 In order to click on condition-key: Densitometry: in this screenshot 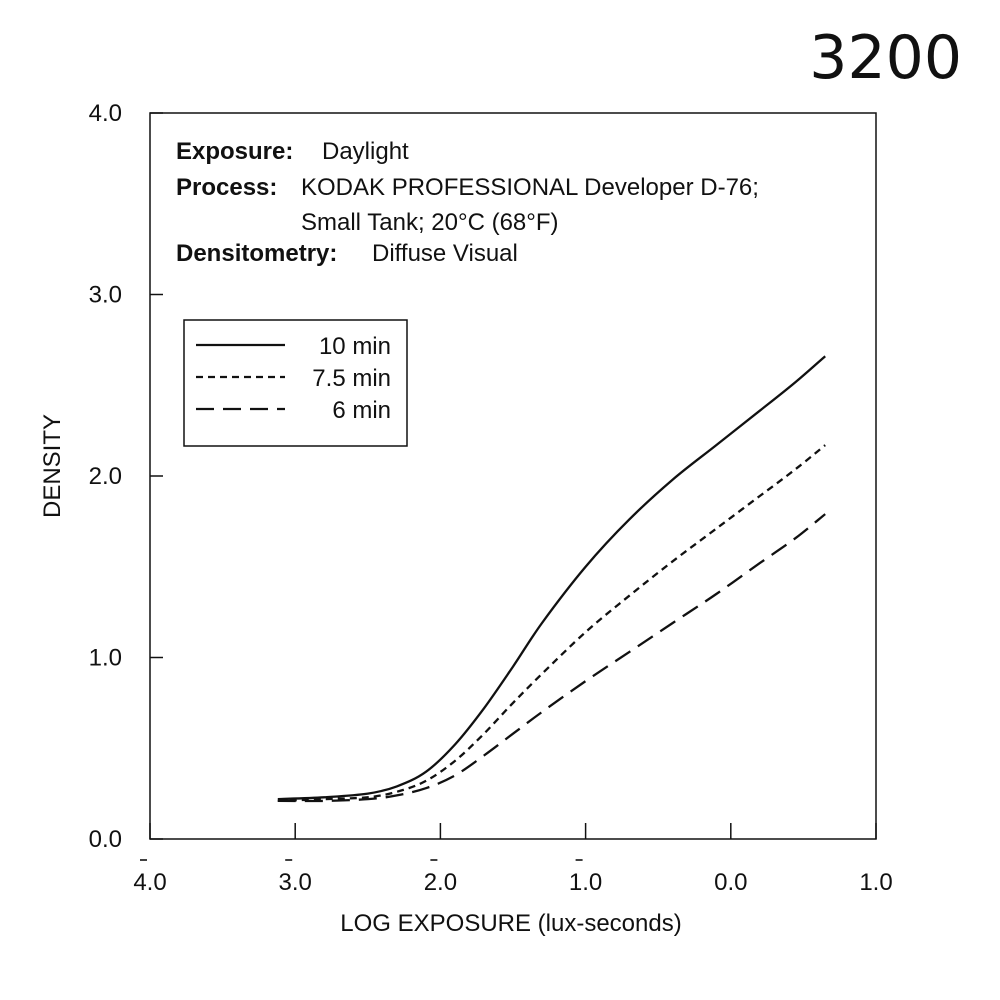, I will do `click(256, 253)`.